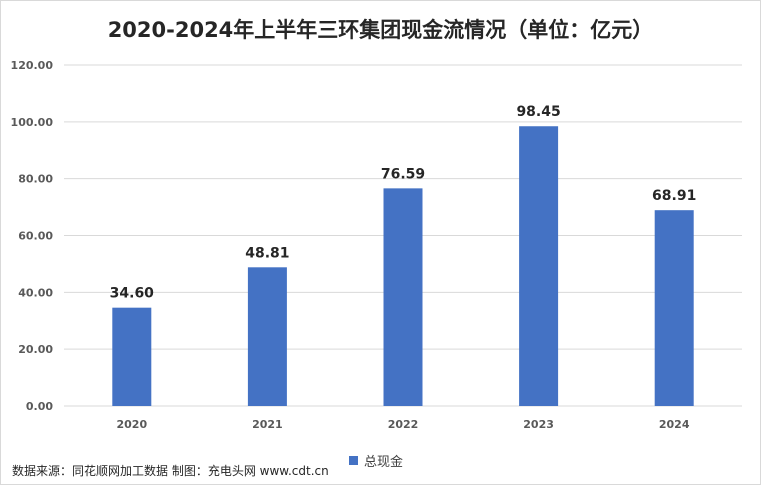 This screenshot has height=485, width=761. What do you see at coordinates (538, 112) in the screenshot?
I see `data-label: 98.45` at bounding box center [538, 112].